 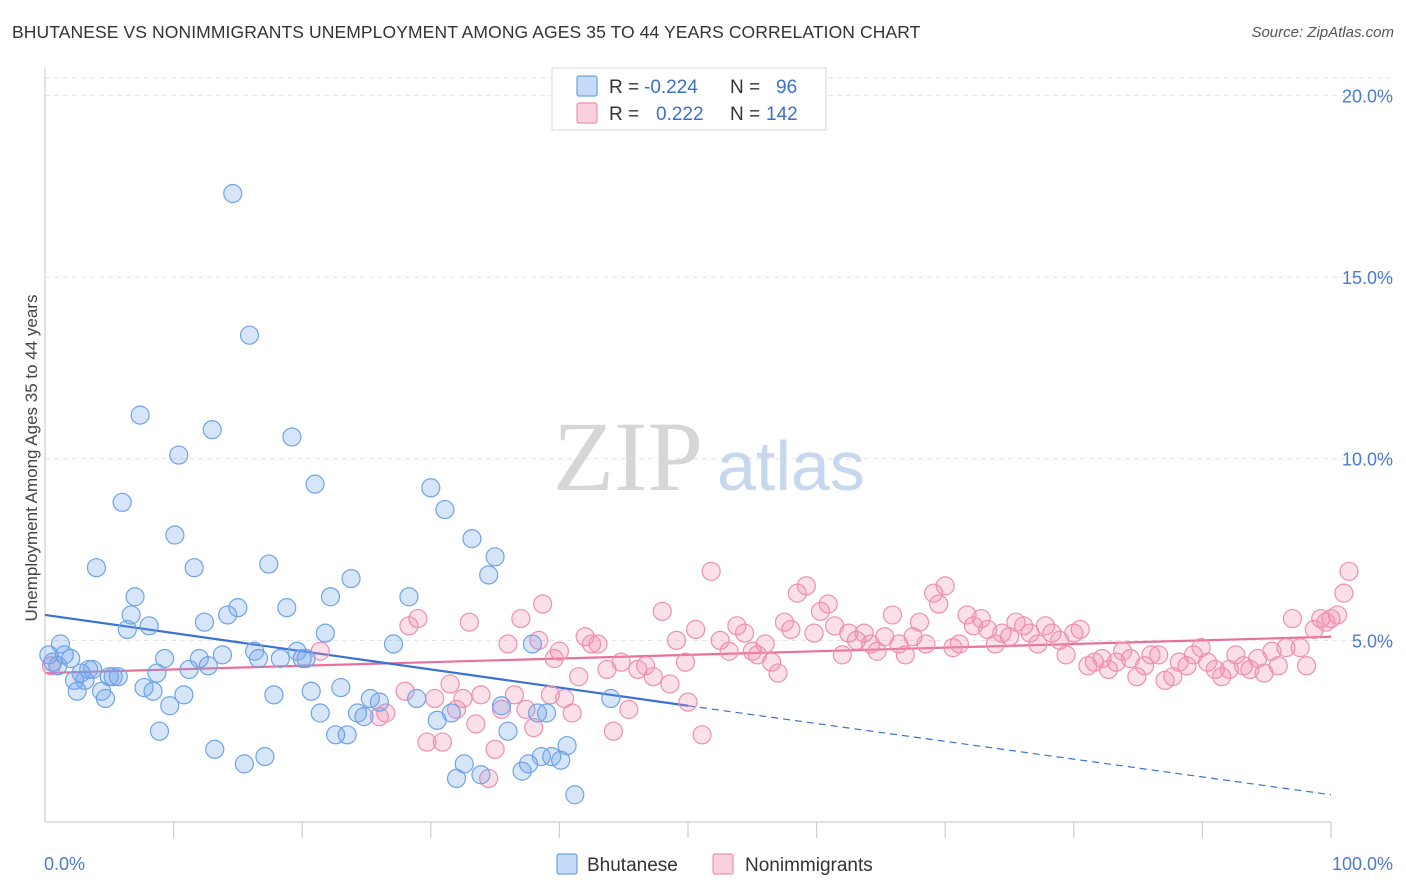 I want to click on y-axis-label: Unemployment Among Ages 35 to 44 years, so click(x=31, y=458).